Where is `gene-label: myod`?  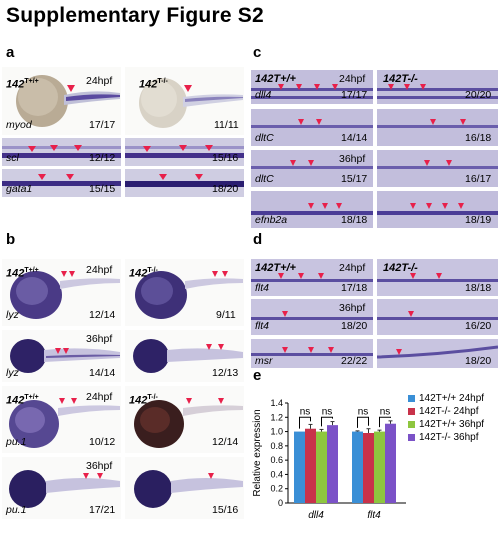 gene-label: myod is located at coordinates (19, 125).